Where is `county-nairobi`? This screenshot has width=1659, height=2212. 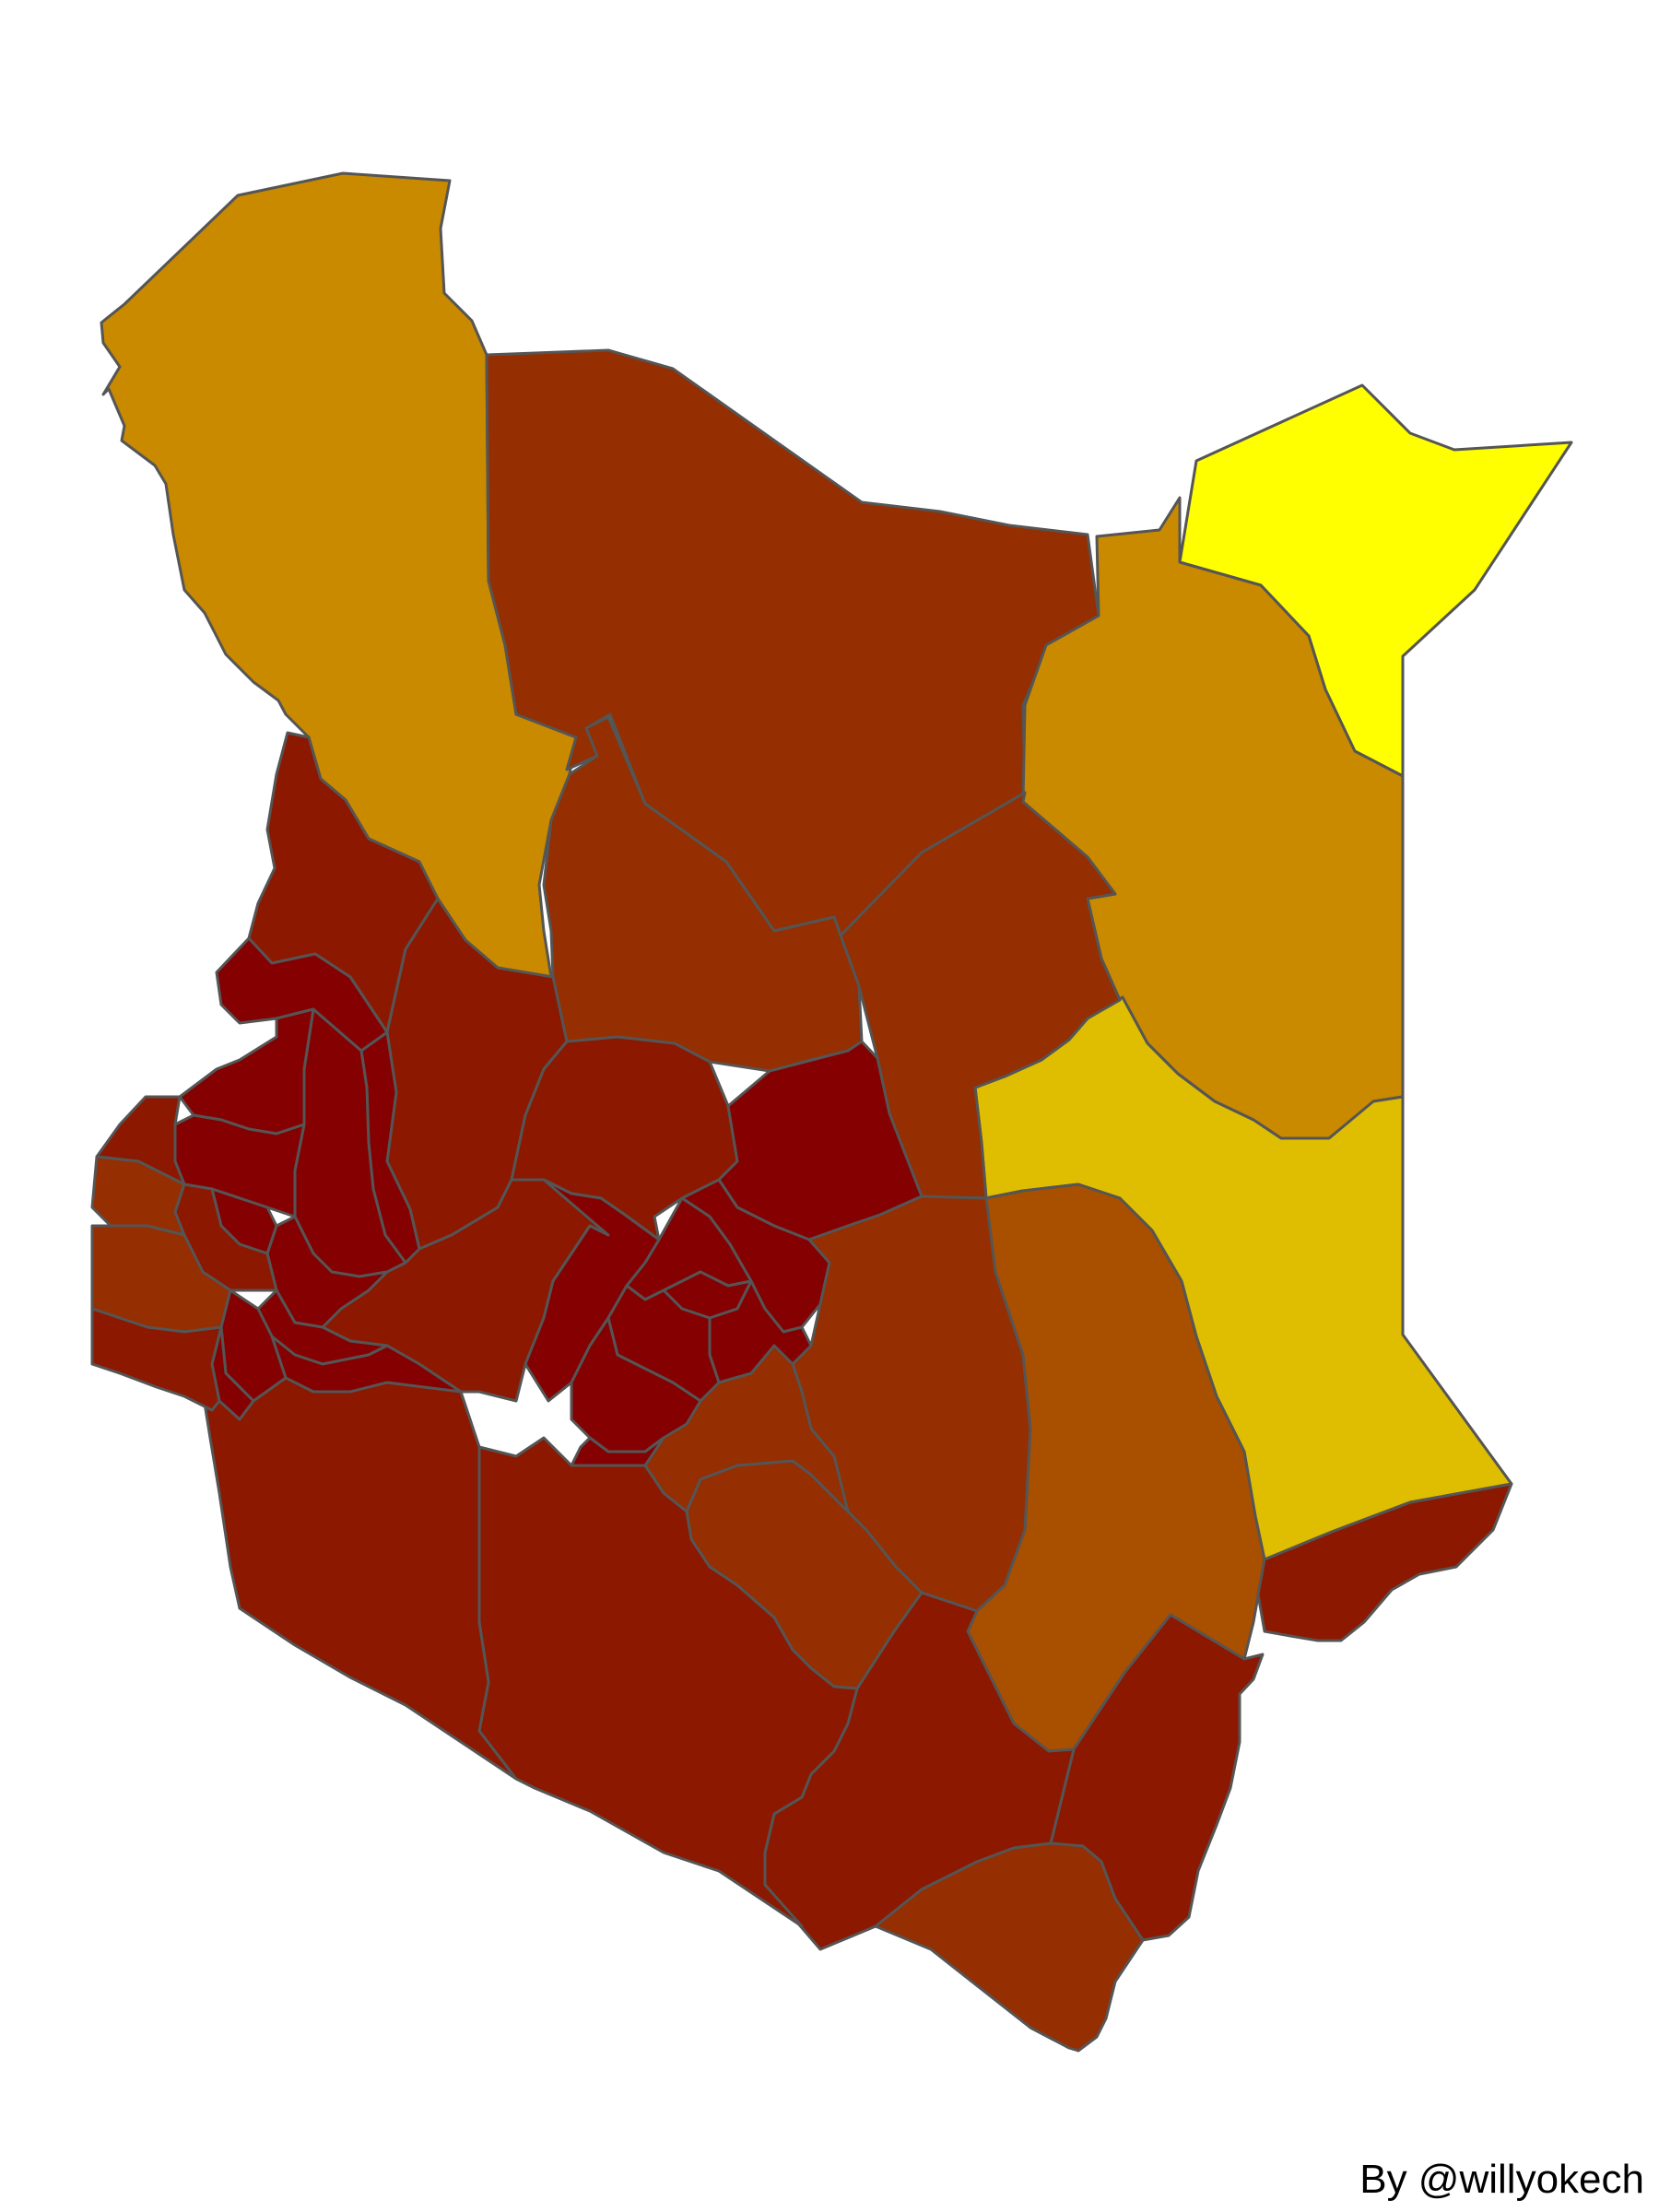 county-nairobi is located at coordinates (617, 1451).